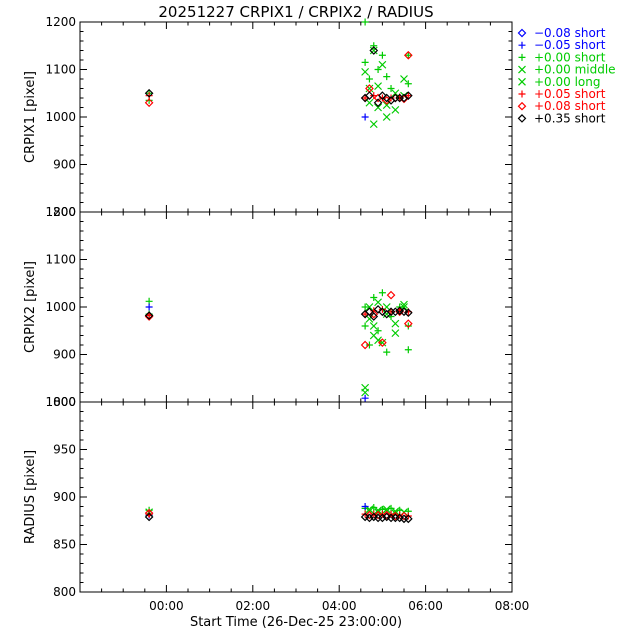  What do you see at coordinates (296, 622) in the screenshot?
I see `x-axis-label: Start Time (26-Dec-25 23:00:00)` at bounding box center [296, 622].